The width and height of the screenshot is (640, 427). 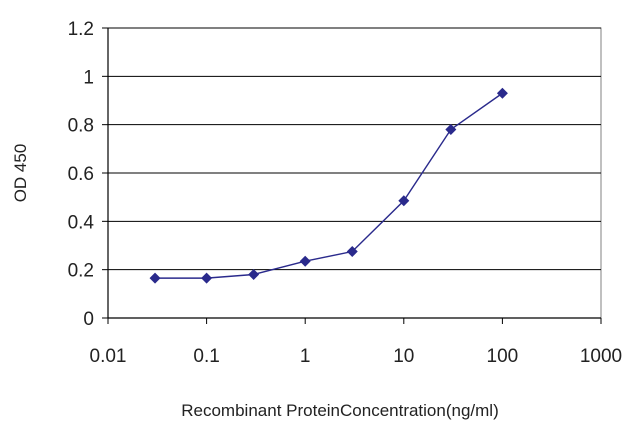 I want to click on y-tick-label: 0, so click(x=88, y=319).